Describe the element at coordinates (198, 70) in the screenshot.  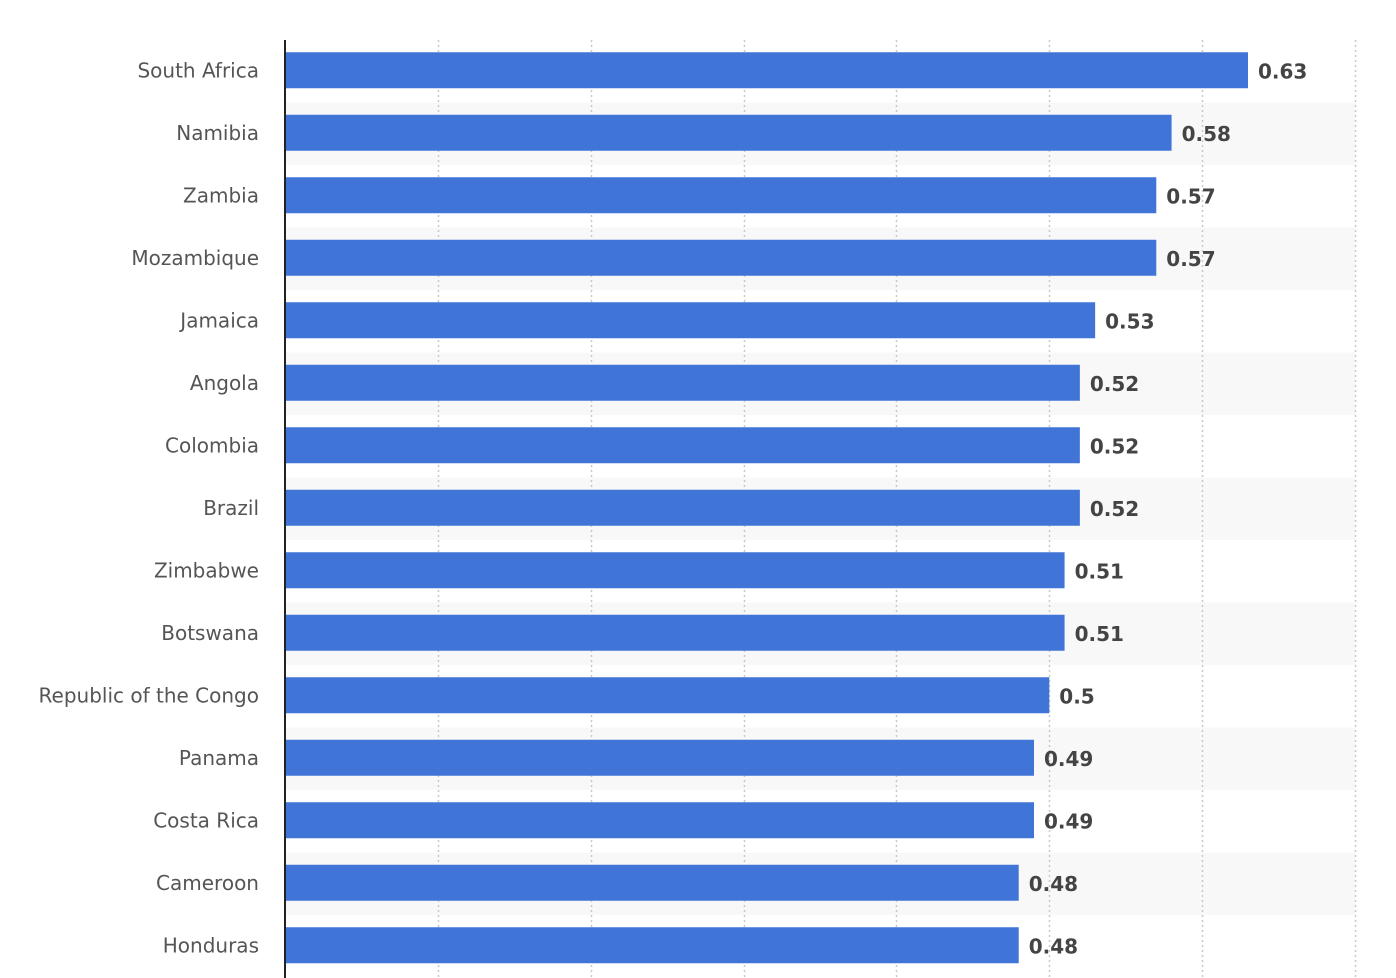
I see `category-label: South Africa` at that location.